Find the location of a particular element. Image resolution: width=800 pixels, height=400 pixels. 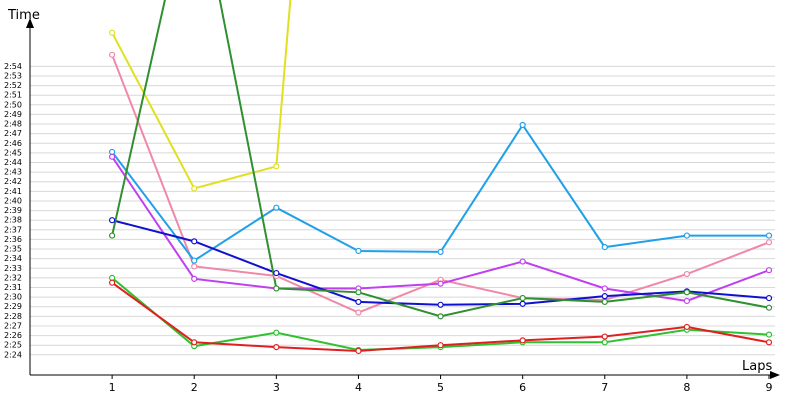

y-tick-label: 2:52 is located at coordinates (13, 85).